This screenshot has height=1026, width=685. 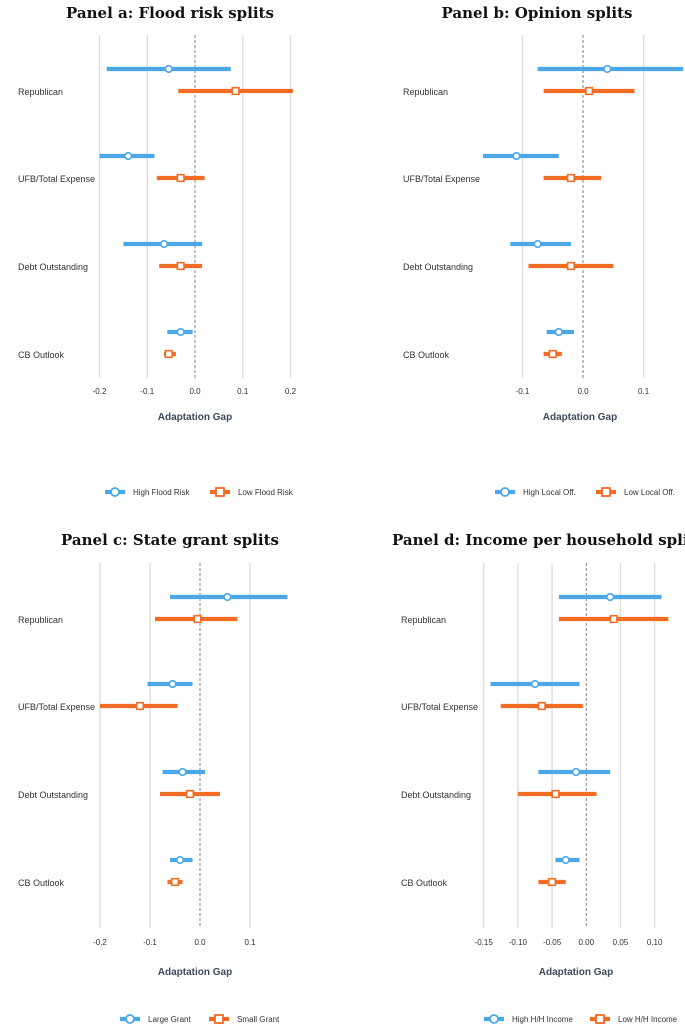 What do you see at coordinates (258, 1019) in the screenshot?
I see `legend-label: Small Grant` at bounding box center [258, 1019].